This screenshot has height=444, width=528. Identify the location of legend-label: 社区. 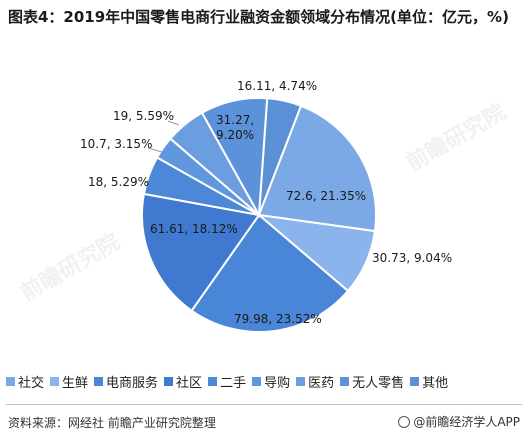
(189, 383).